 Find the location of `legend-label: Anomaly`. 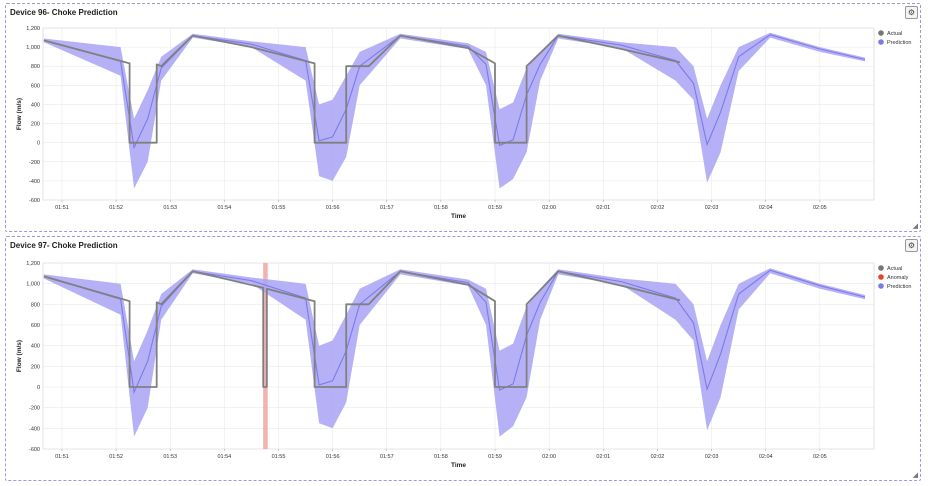

legend-label: Anomaly is located at coordinates (898, 278).